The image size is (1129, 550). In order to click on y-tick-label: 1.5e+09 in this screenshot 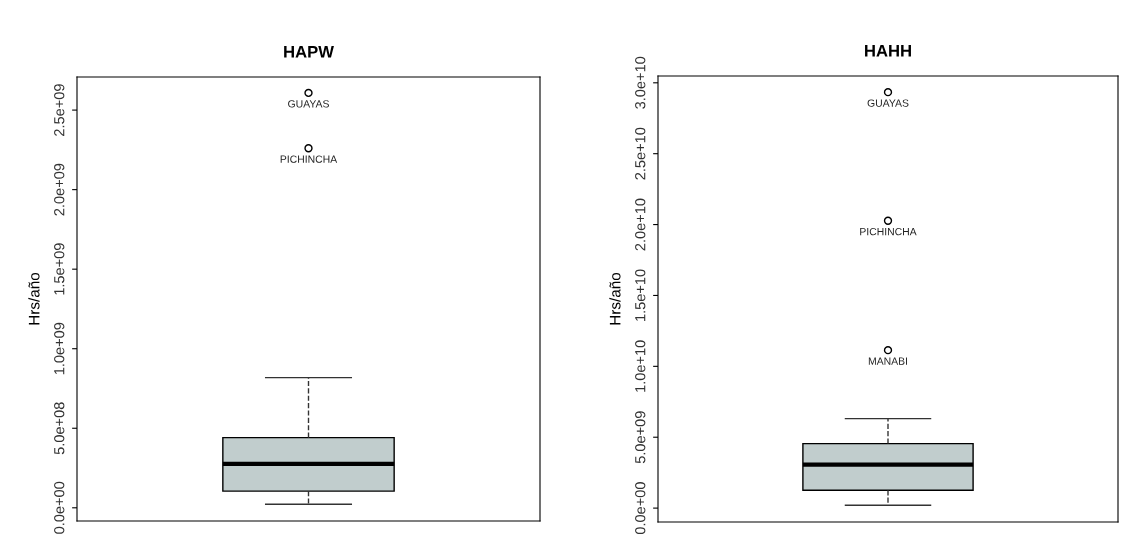, I will do `click(59, 269)`.